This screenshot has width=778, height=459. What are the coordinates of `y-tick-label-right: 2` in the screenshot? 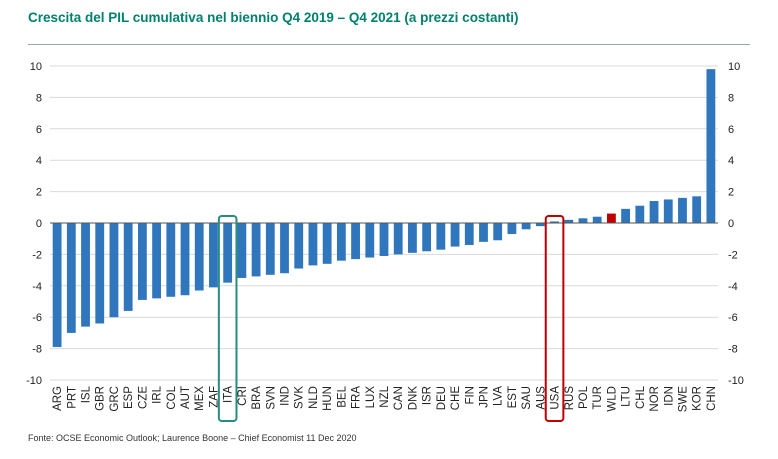 It's located at (731, 193).